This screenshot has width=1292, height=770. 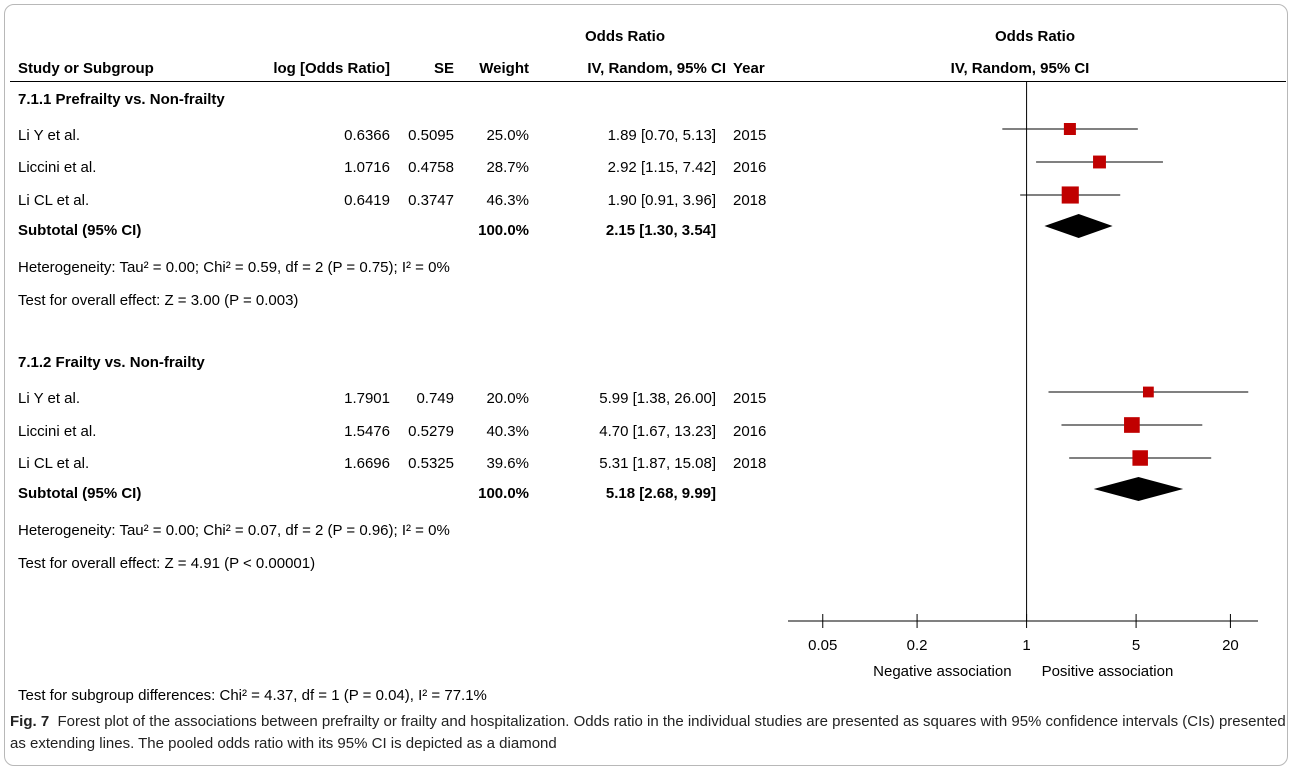 What do you see at coordinates (431, 167) in the screenshot?
I see `study-se: 0.4758` at bounding box center [431, 167].